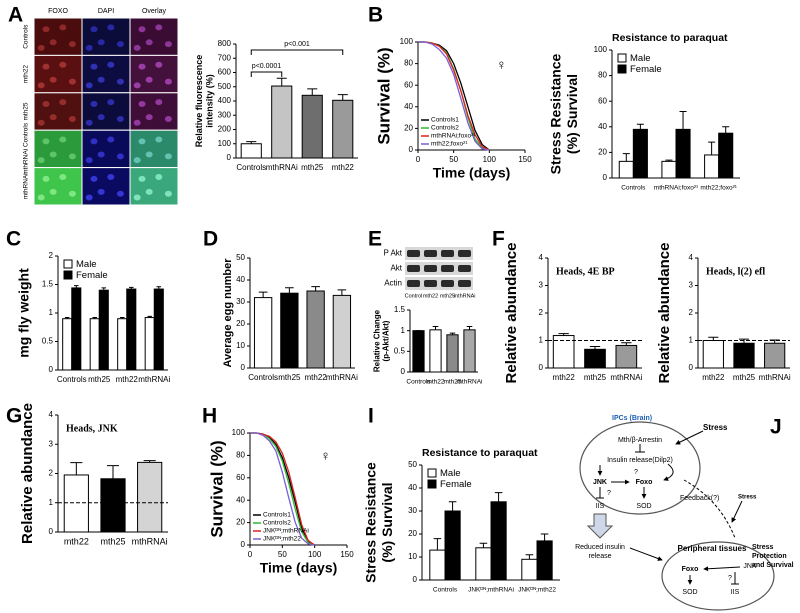 The image size is (800, 613). Describe the element at coordinates (689, 437) in the screenshot. I see `arrow` at that location.